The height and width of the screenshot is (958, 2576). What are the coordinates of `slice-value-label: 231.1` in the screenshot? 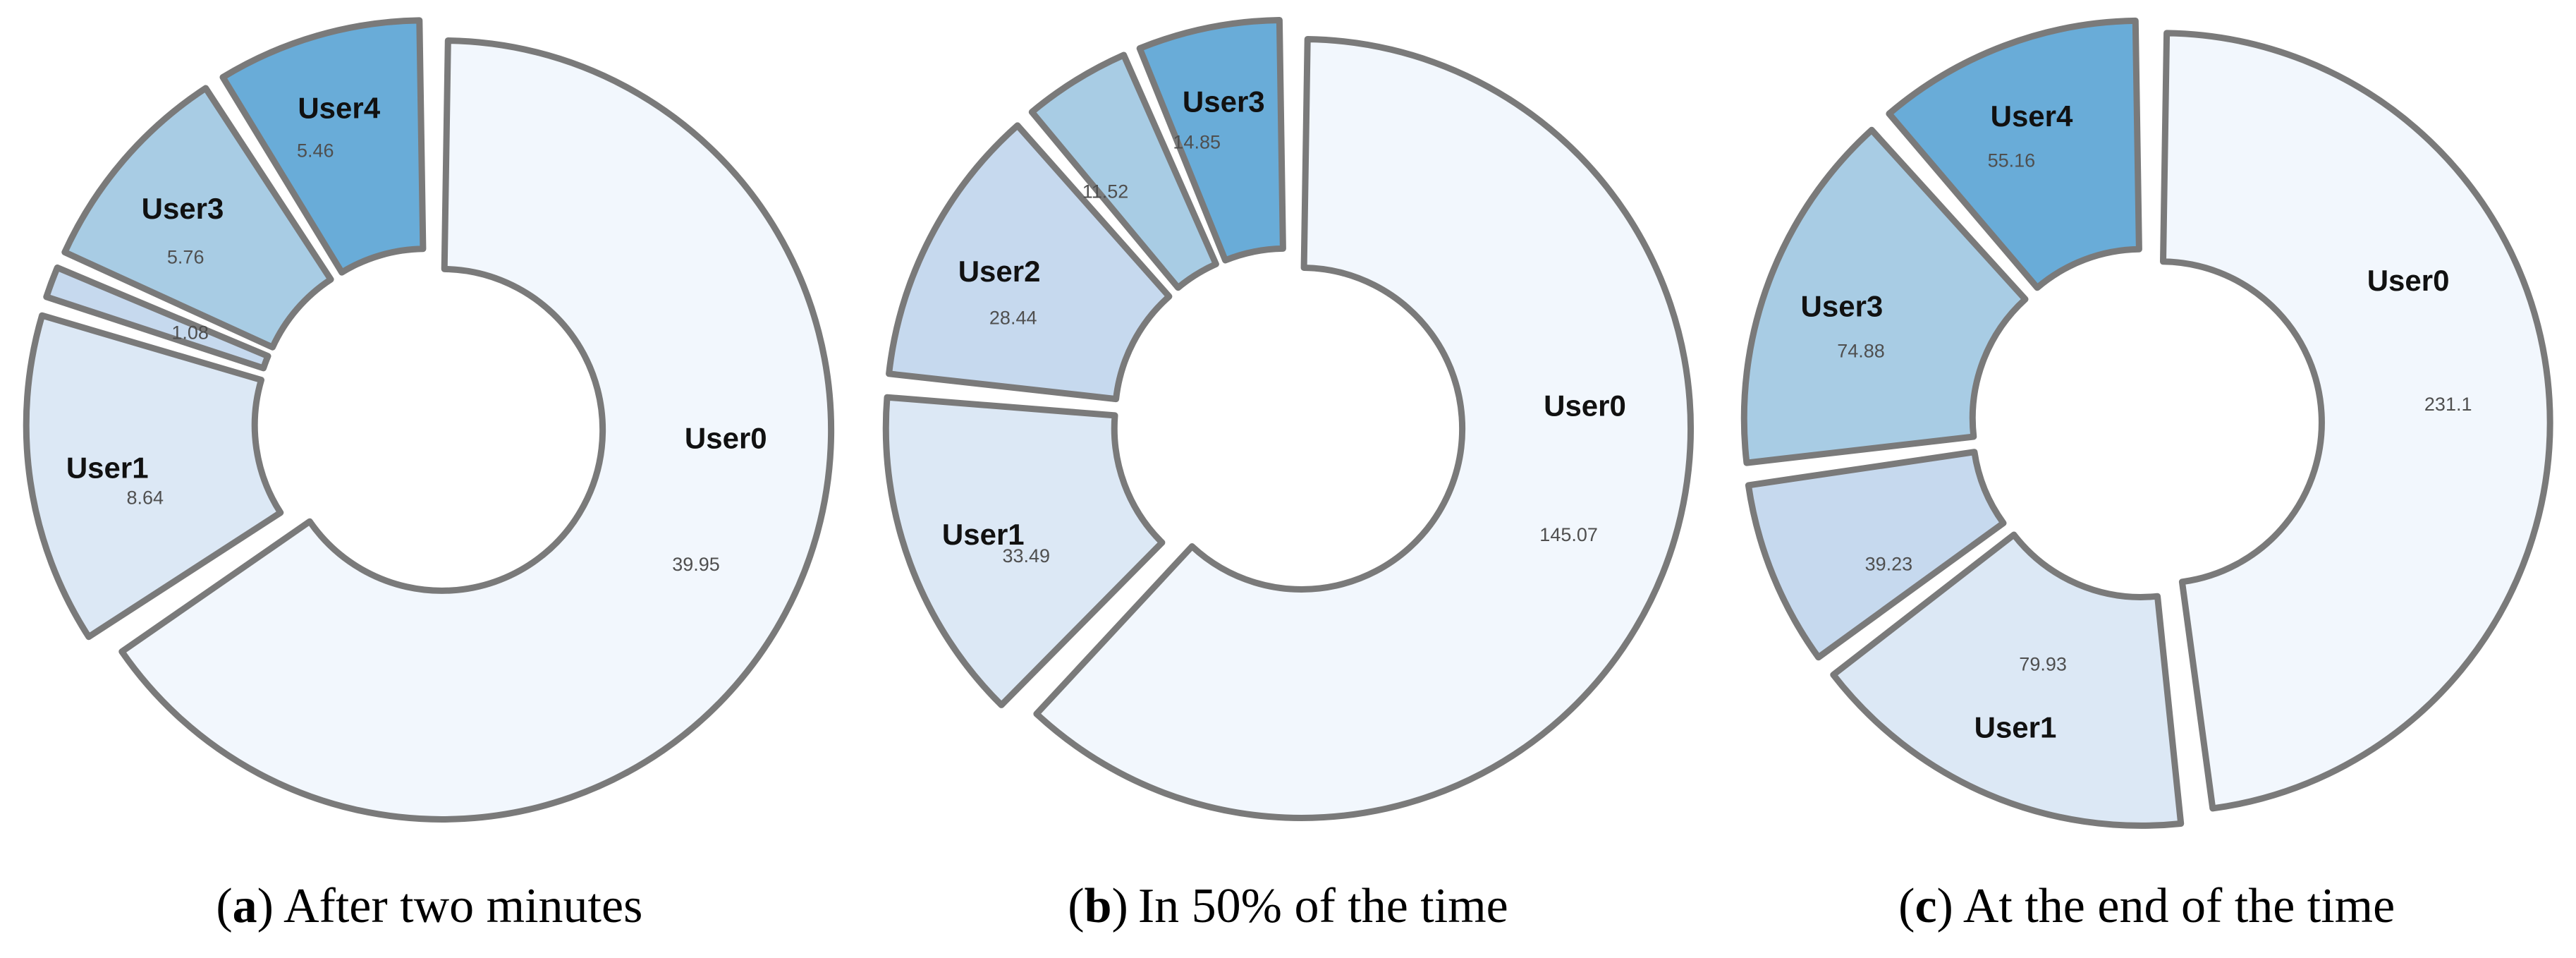 It's located at (2448, 404).